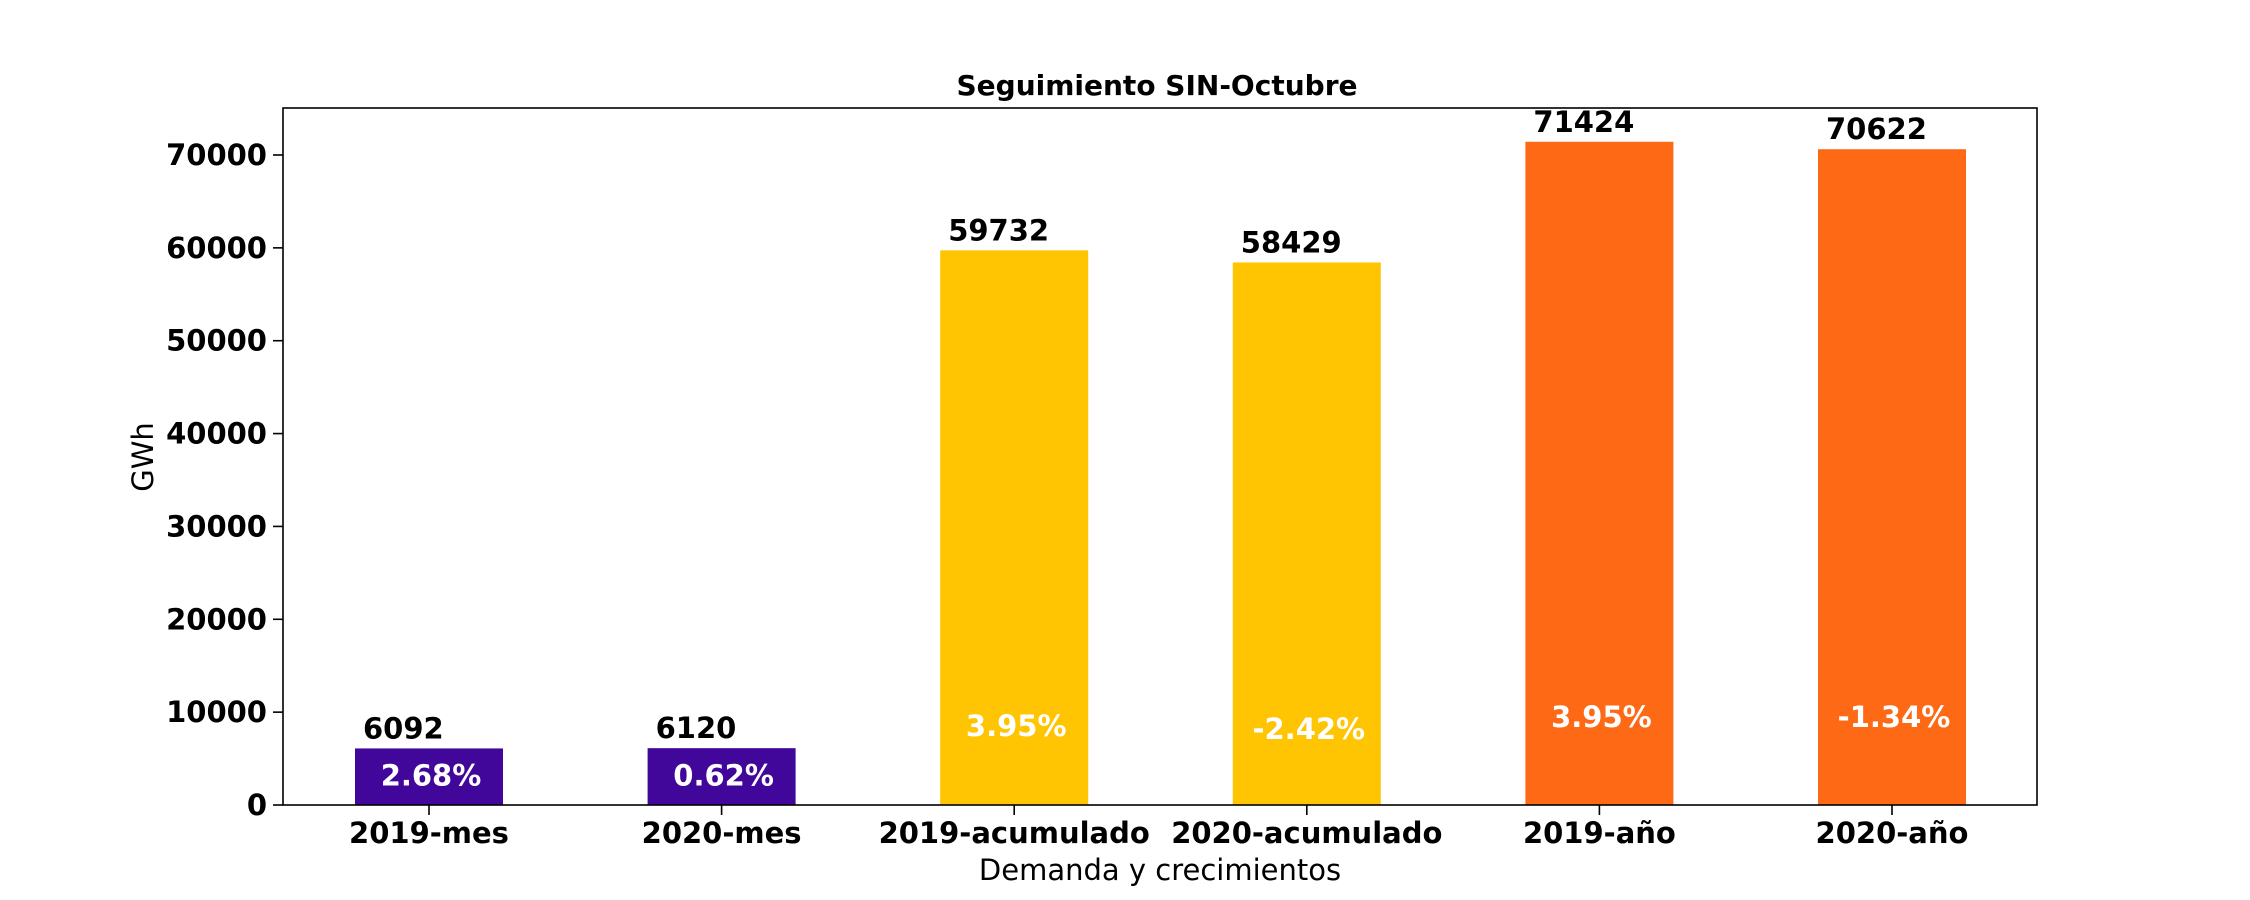 The width and height of the screenshot is (2250, 900). Describe the element at coordinates (224, 480) in the screenshot. I see `y-axis: 0 10000 20000 30000 40000 50000 60000 70000` at that location.